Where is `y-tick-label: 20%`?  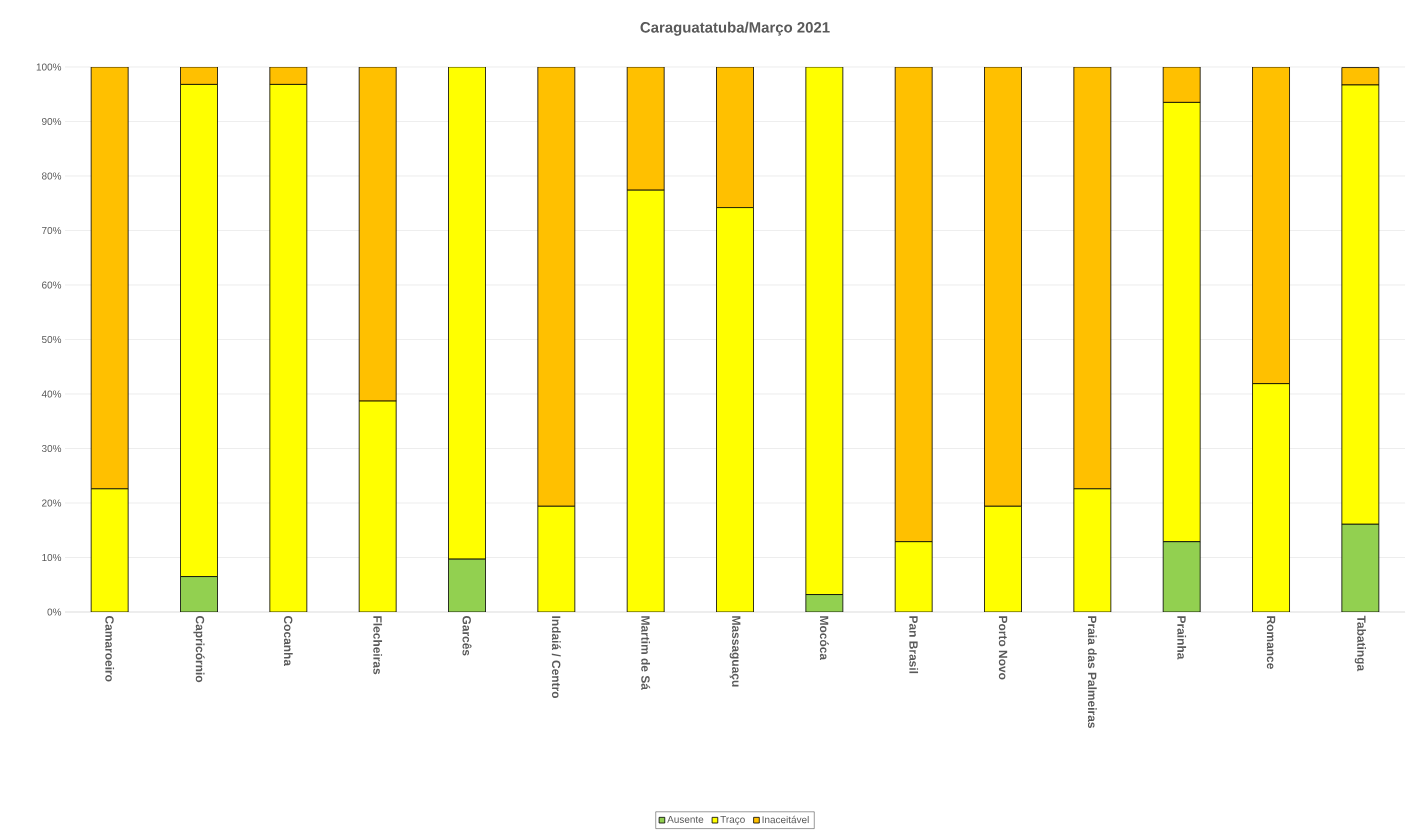
y-tick-label: 20% is located at coordinates (52, 503).